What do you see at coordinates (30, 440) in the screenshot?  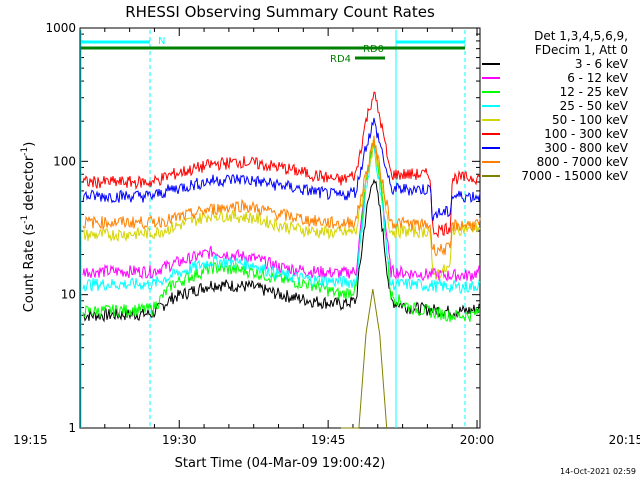 I see `x-tick-label: 19:15` at bounding box center [30, 440].